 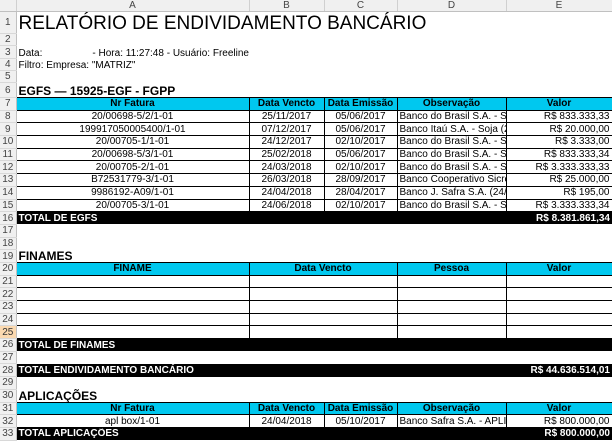 I want to click on row-header: 19, so click(x=8, y=256).